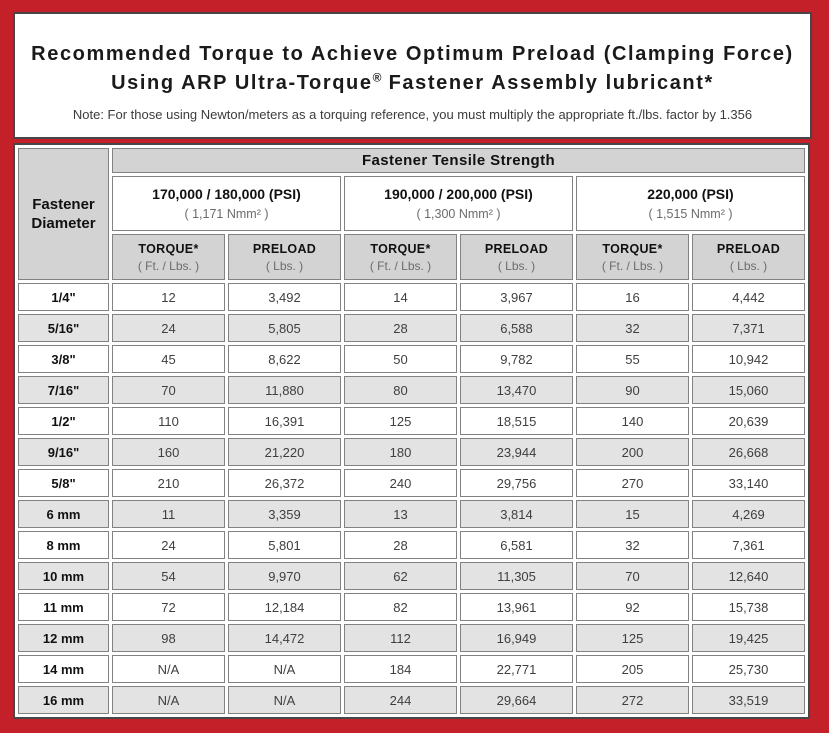 The width and height of the screenshot is (829, 733). Describe the element at coordinates (458, 214) in the screenshot. I see `nmm-label: ( 1,300 Nmm² )` at that location.